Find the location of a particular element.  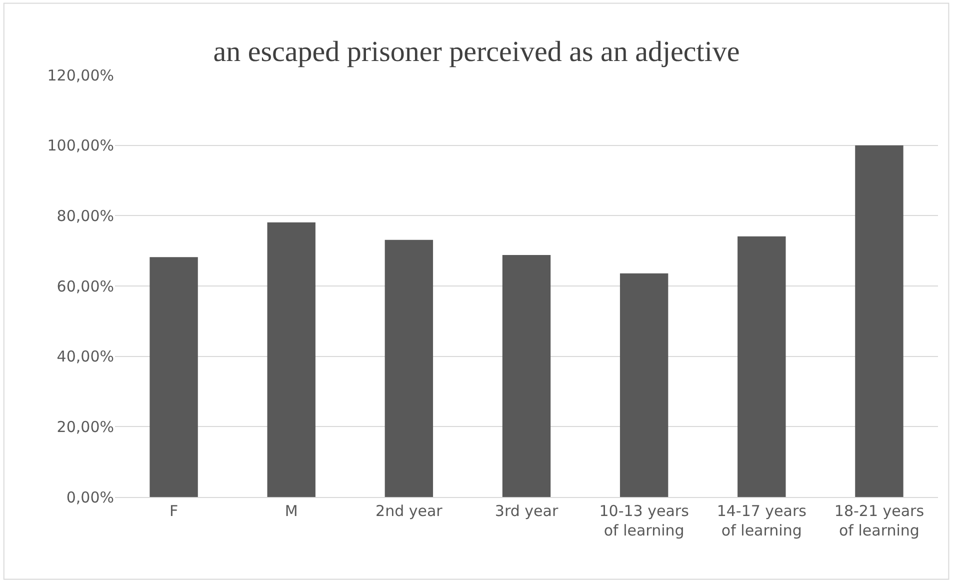

y-tick-label: 100,00% is located at coordinates (80, 145).